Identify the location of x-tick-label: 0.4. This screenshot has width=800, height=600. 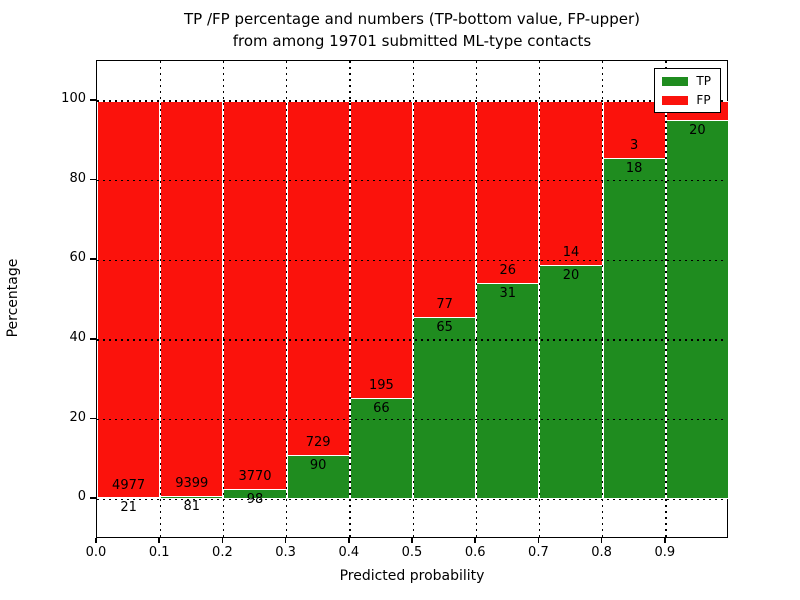
(349, 552).